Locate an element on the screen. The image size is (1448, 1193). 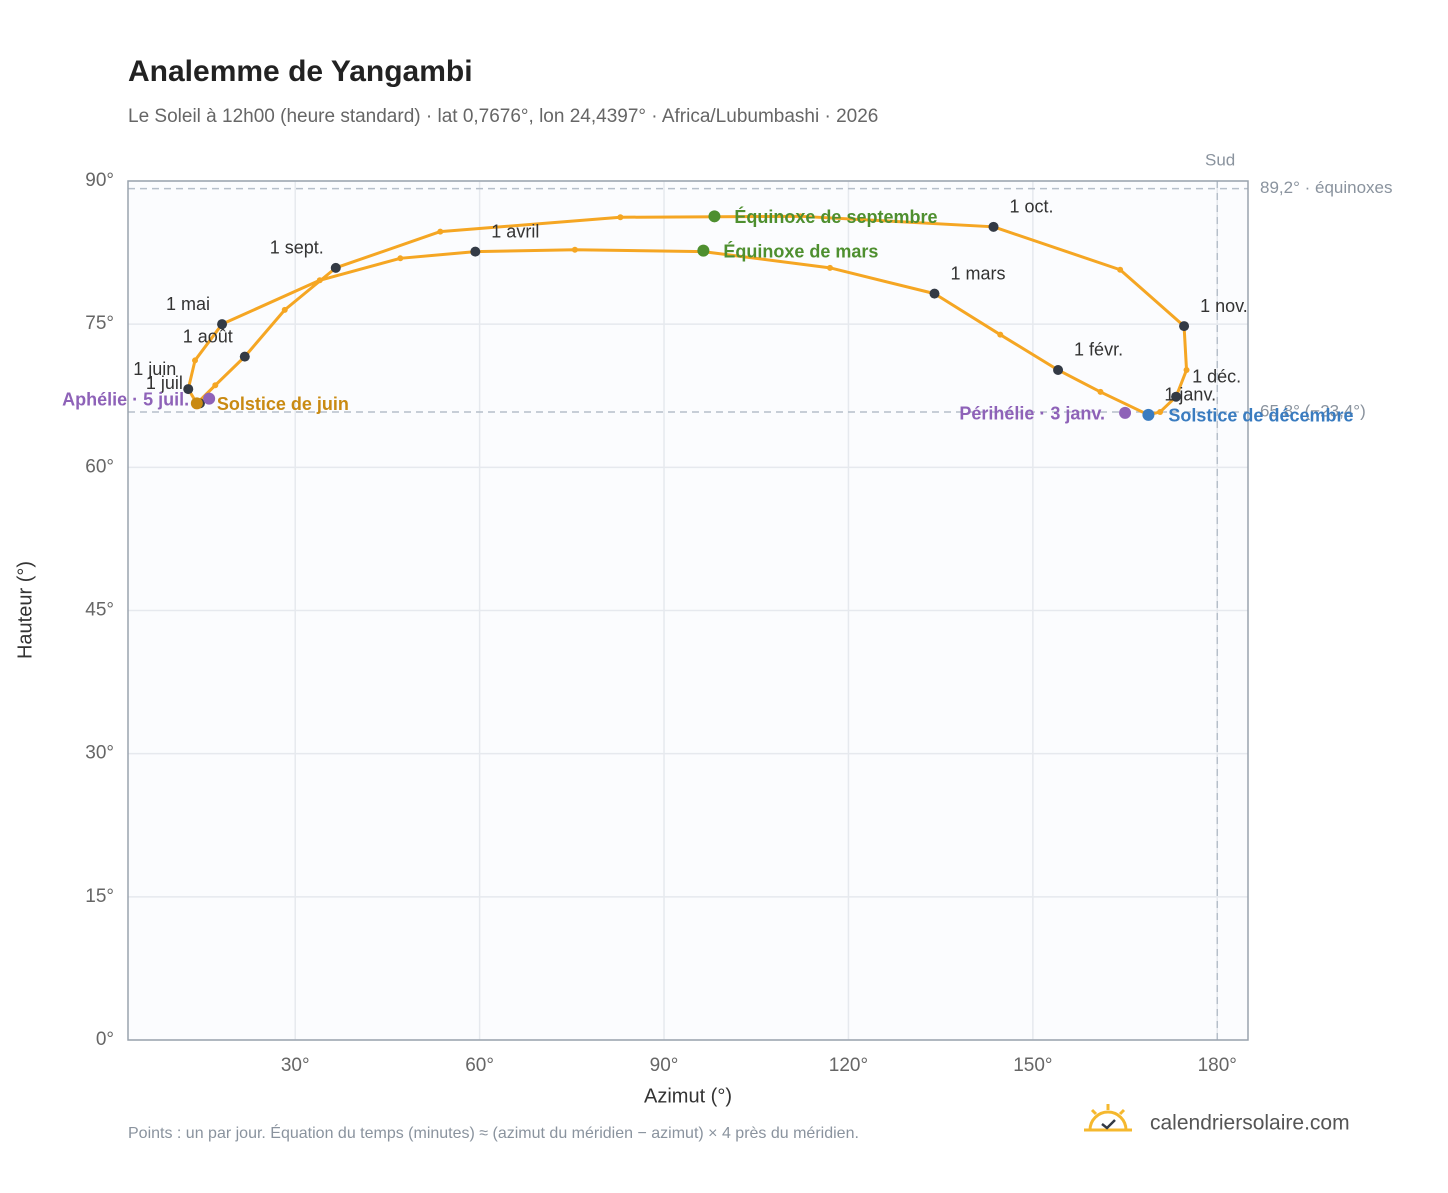
y-tick-label: 15° is located at coordinates (99, 896).